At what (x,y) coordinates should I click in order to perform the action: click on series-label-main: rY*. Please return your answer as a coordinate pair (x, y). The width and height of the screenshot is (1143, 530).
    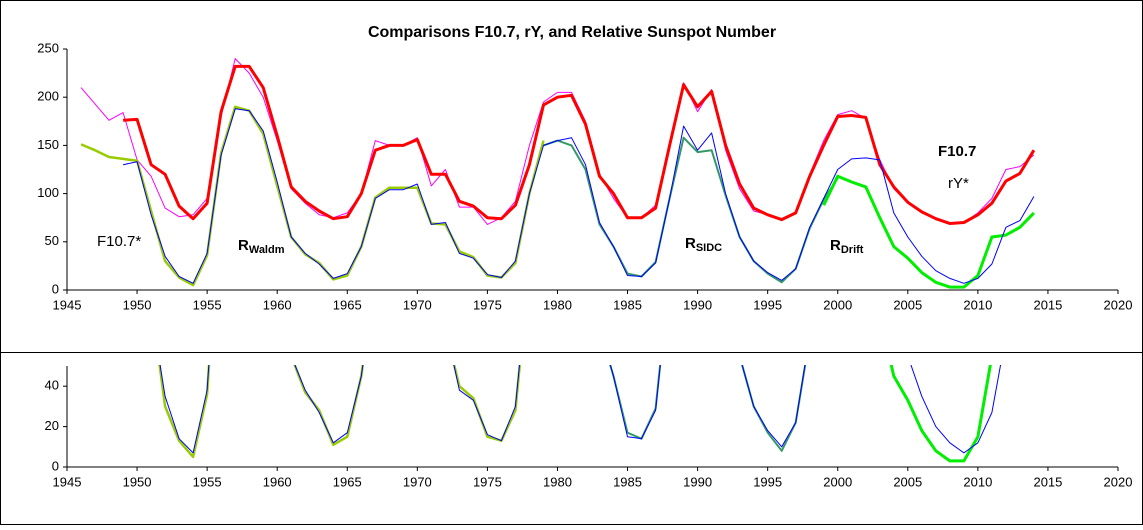
    Looking at the image, I should click on (958, 183).